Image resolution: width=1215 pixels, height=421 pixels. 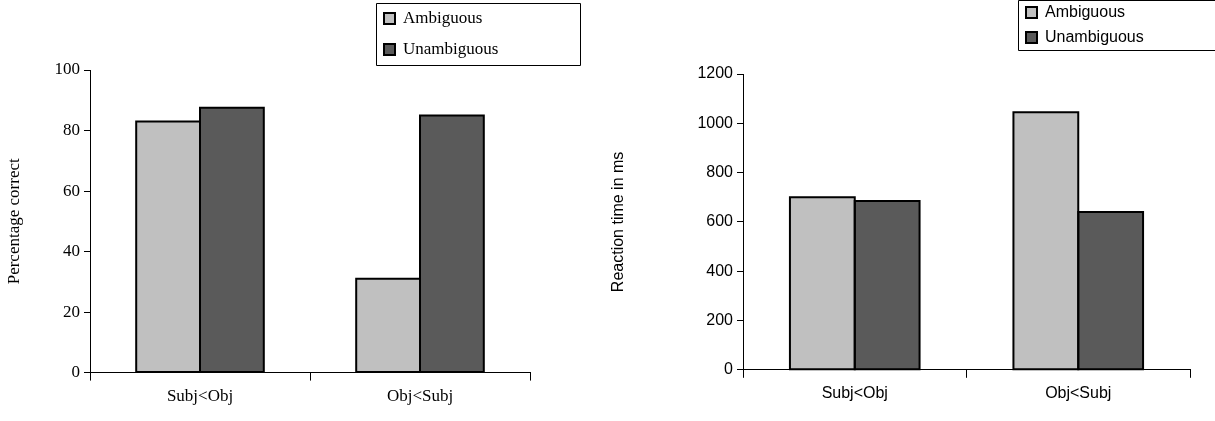 I want to click on y-tick-label: 200, so click(x=720, y=319).